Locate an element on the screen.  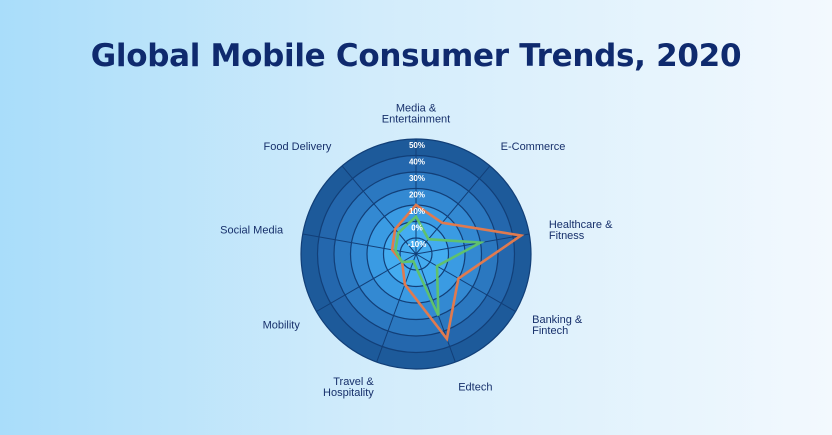
tick-label: 30% is located at coordinates (417, 178).